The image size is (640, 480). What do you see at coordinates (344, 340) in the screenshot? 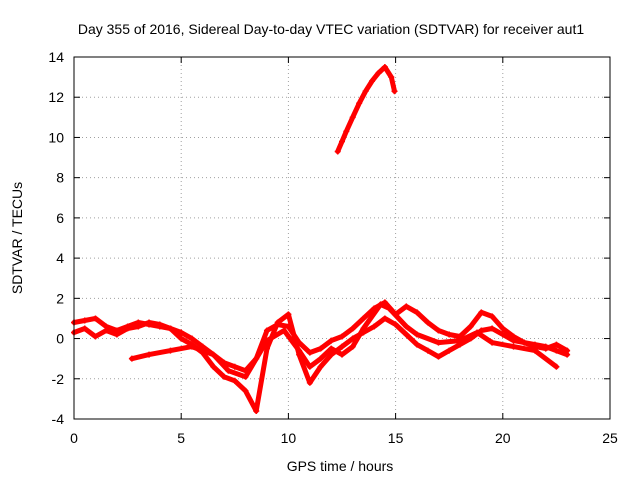
I see `series-C` at bounding box center [344, 340].